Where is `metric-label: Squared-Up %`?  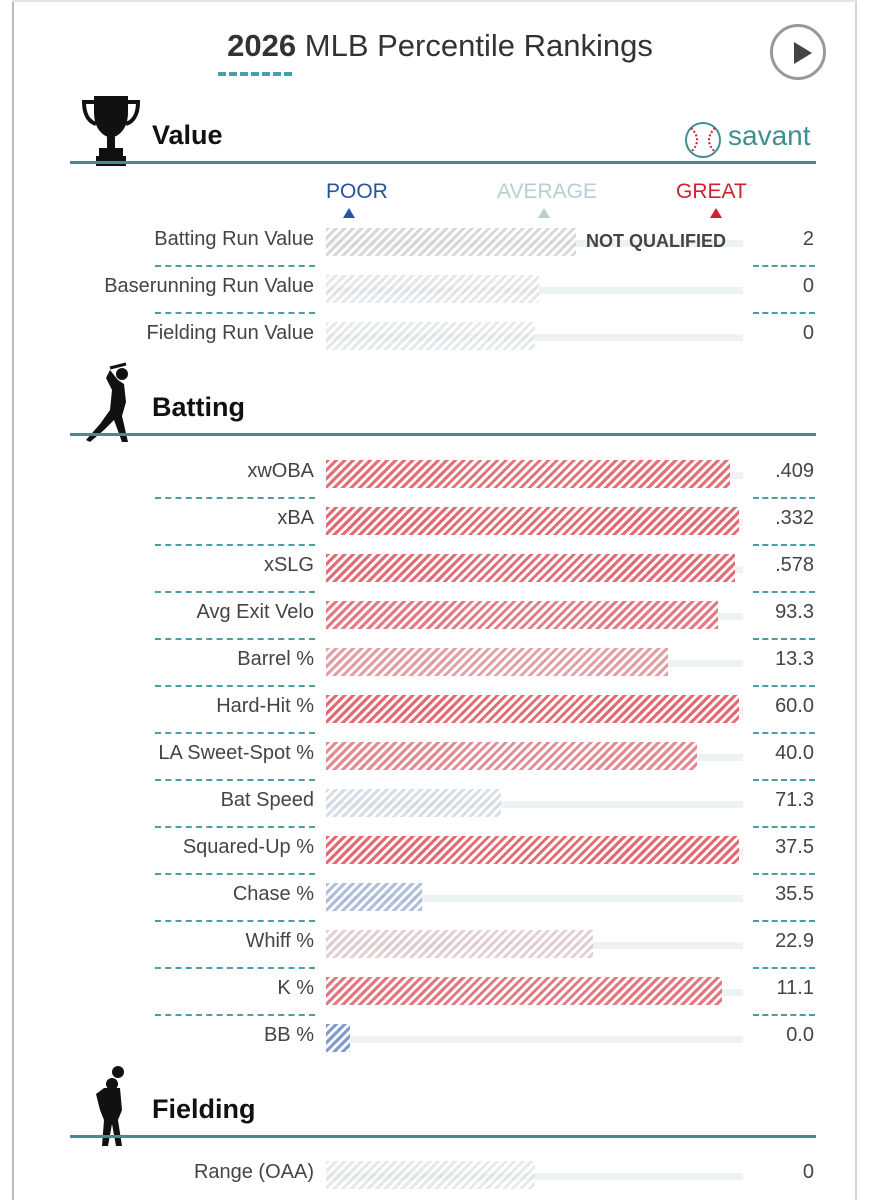 metric-label: Squared-Up % is located at coordinates (248, 847).